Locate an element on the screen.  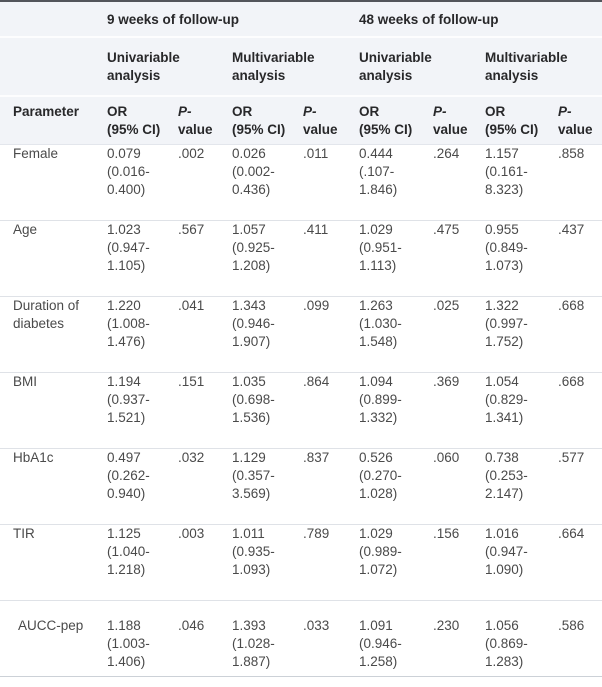
or-ci-cell: 1.343 (0.946- 1.907) is located at coordinates (267, 334).